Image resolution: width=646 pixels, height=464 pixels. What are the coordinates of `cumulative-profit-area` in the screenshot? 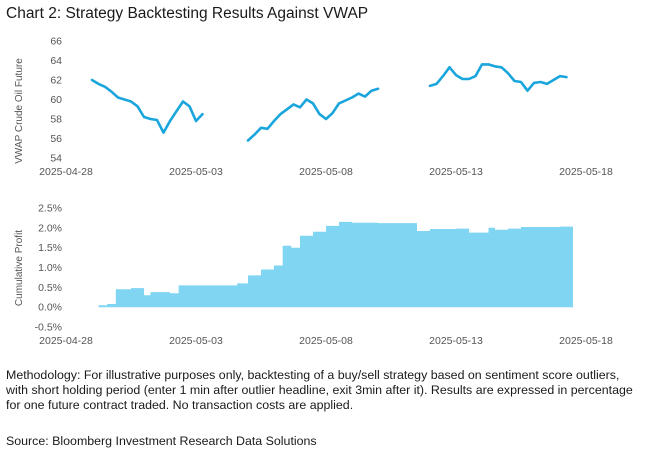 It's located at (332, 264).